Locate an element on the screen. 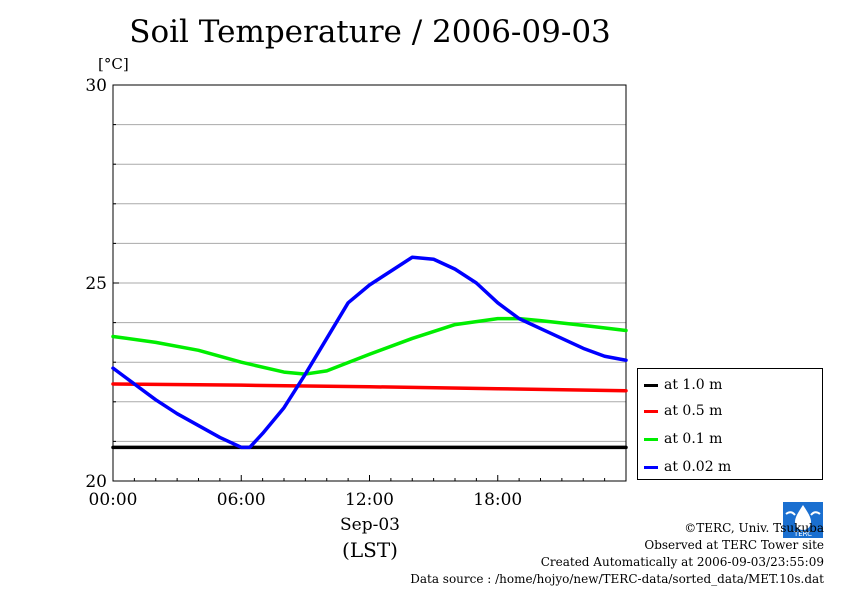  legend-label-1m: at 1.0 m is located at coordinates (693, 385).